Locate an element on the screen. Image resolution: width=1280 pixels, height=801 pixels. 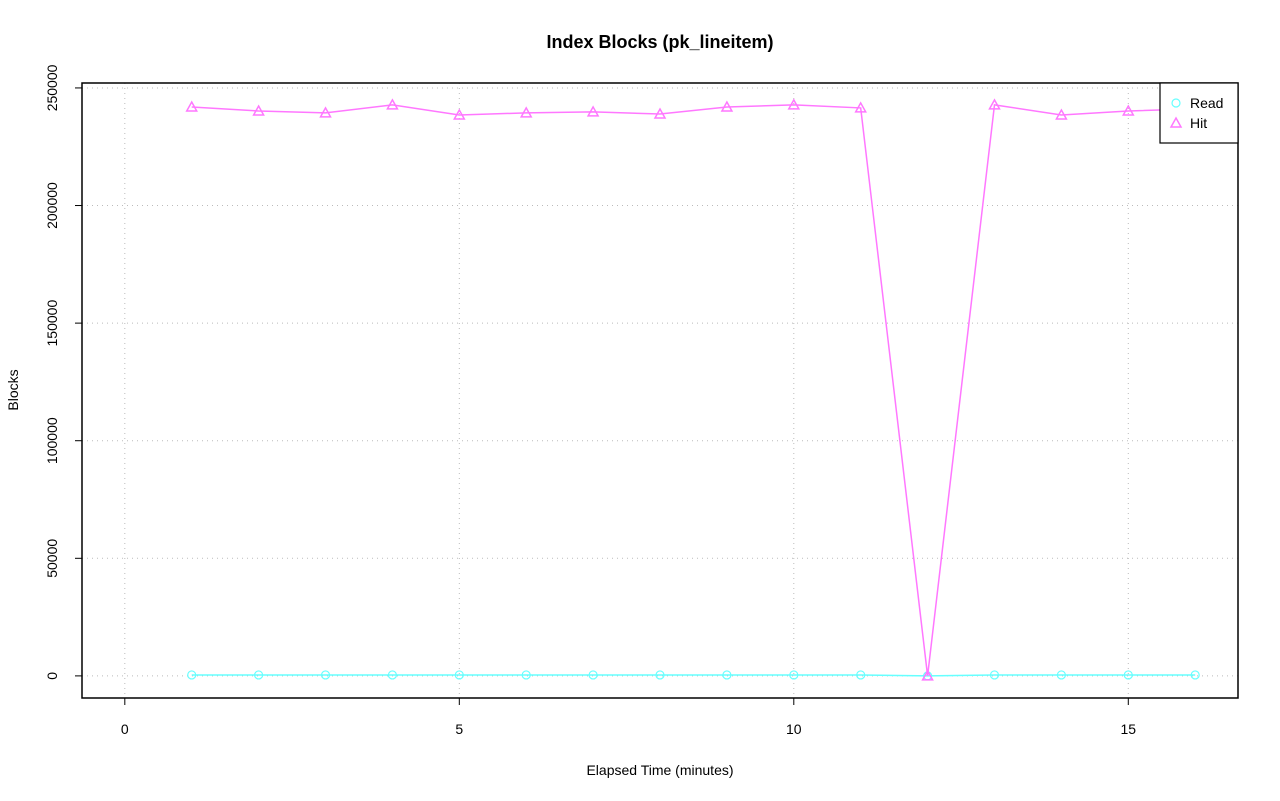
y-tick-label: 50000 is located at coordinates (52, 558).